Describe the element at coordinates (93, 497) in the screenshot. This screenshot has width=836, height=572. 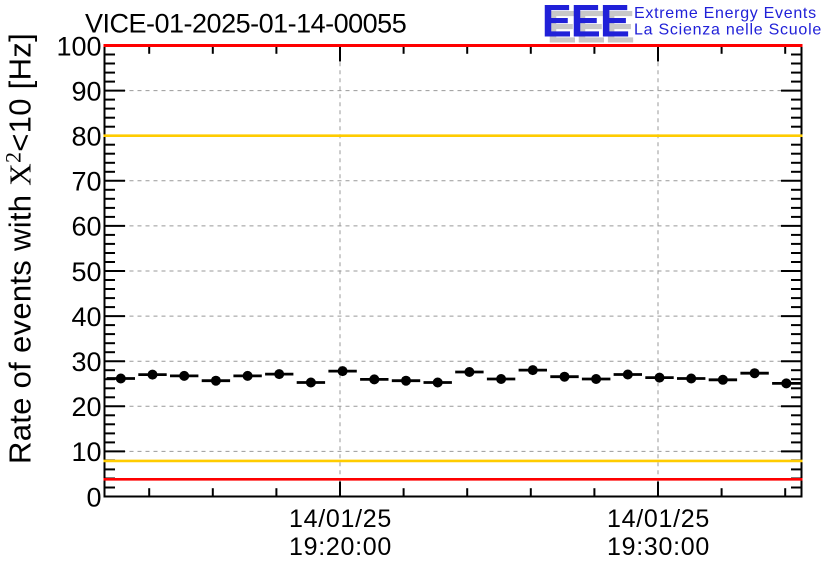
I see `svg-text: 0` at that location.